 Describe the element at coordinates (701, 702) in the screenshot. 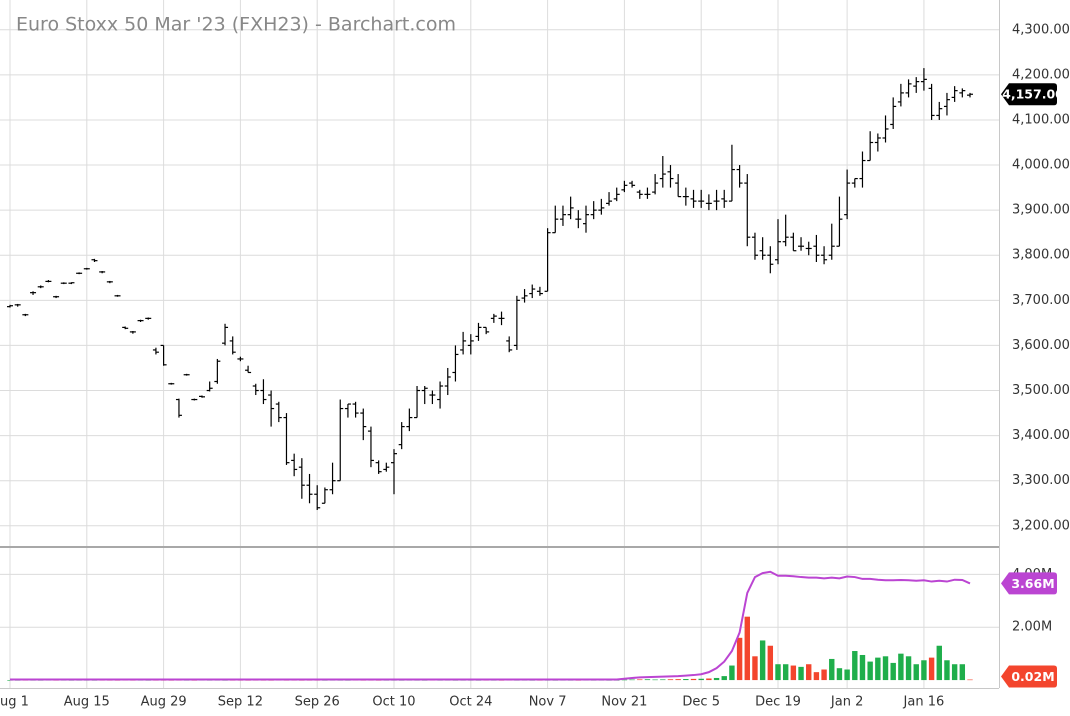

I see `x-tick-label: Dec 5` at that location.